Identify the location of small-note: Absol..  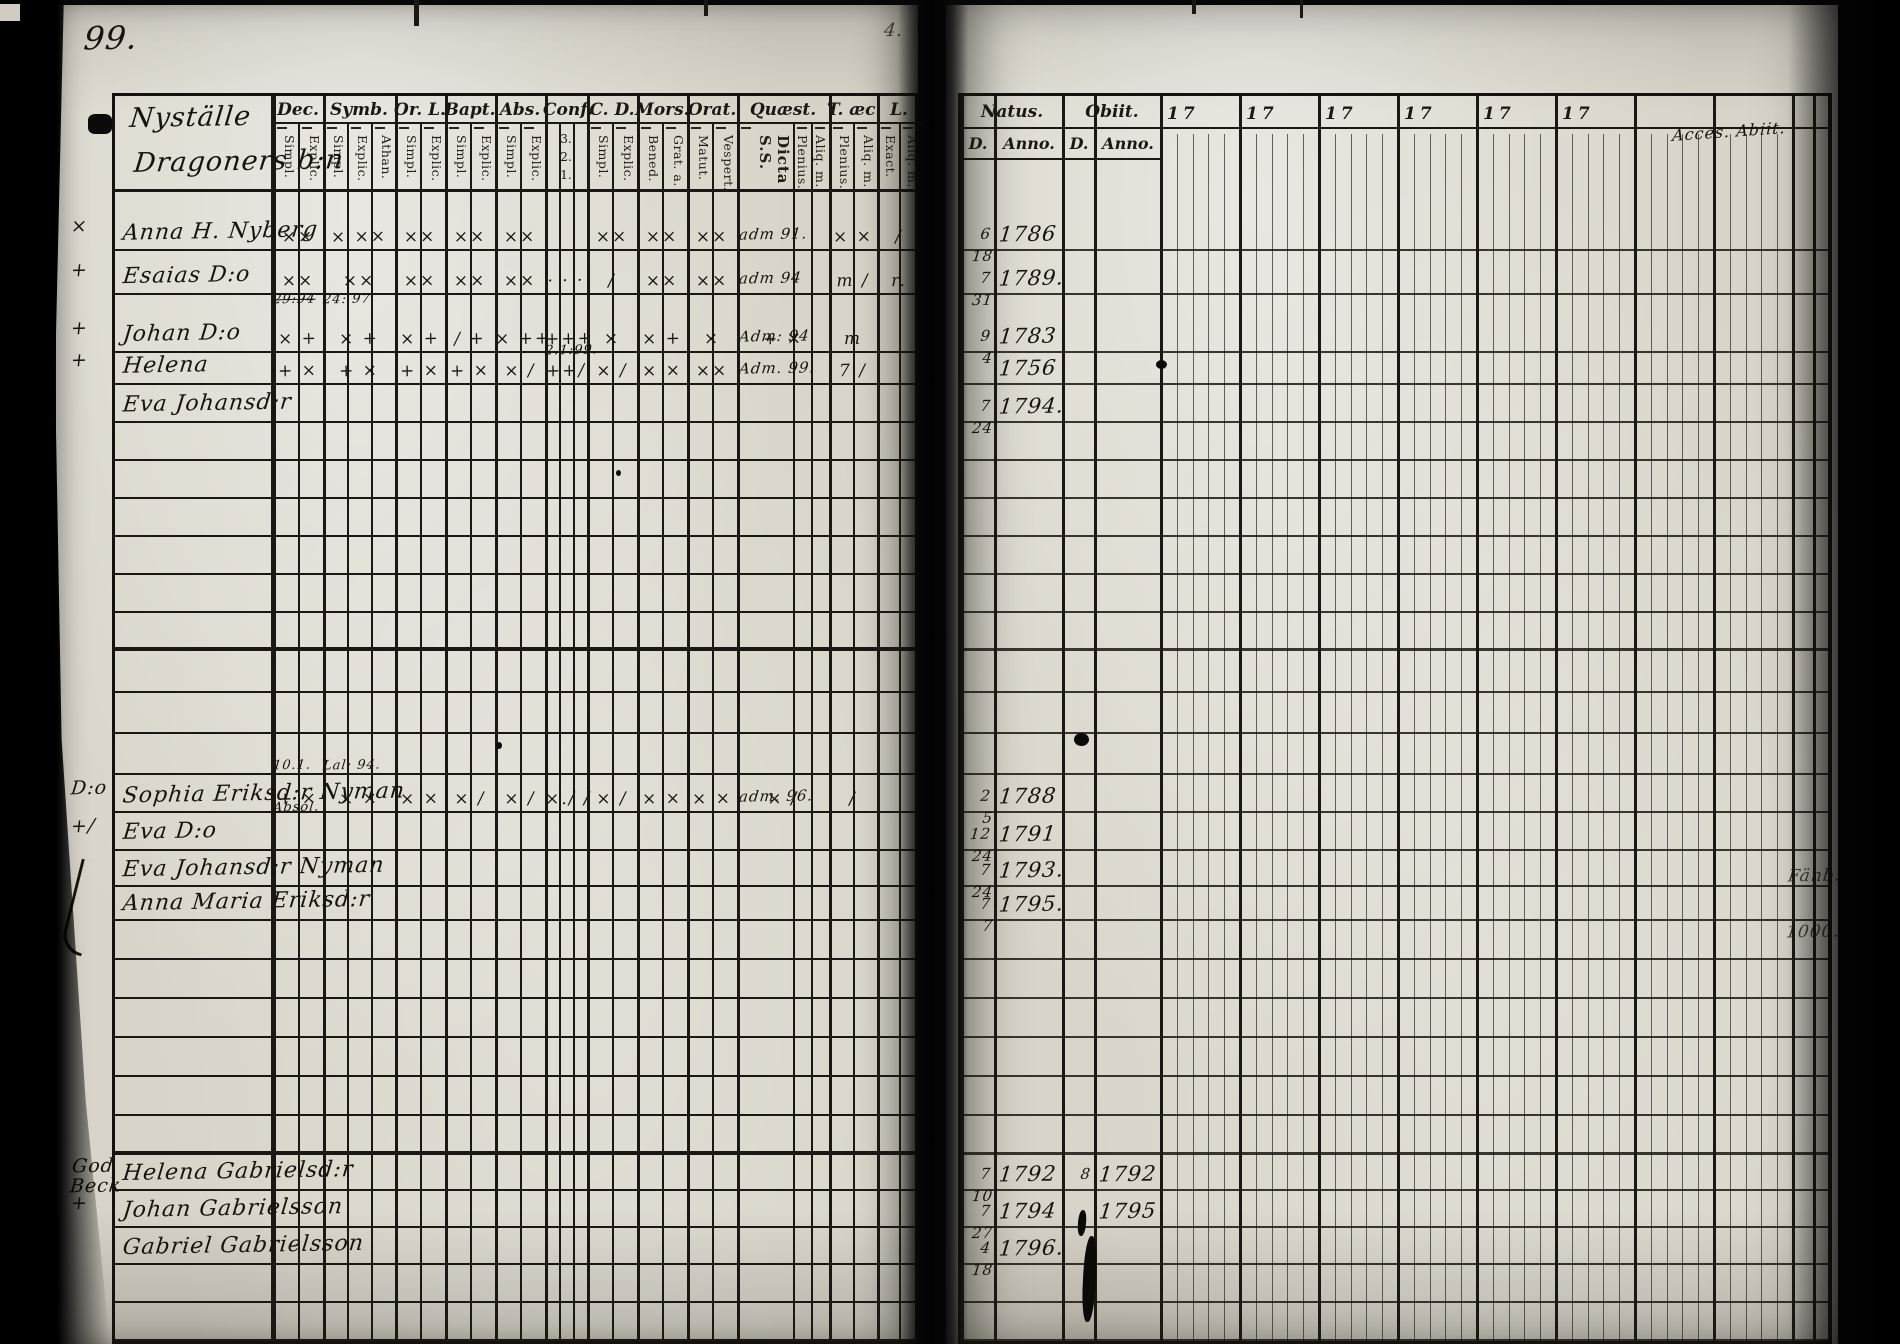
(296, 807).